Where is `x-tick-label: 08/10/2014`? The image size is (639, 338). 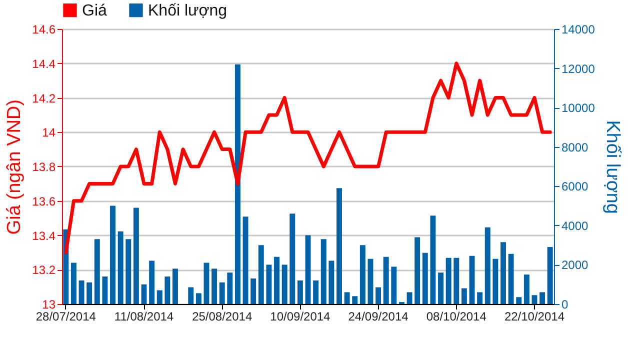 x-tick-label: 08/10/2014 is located at coordinates (456, 317).